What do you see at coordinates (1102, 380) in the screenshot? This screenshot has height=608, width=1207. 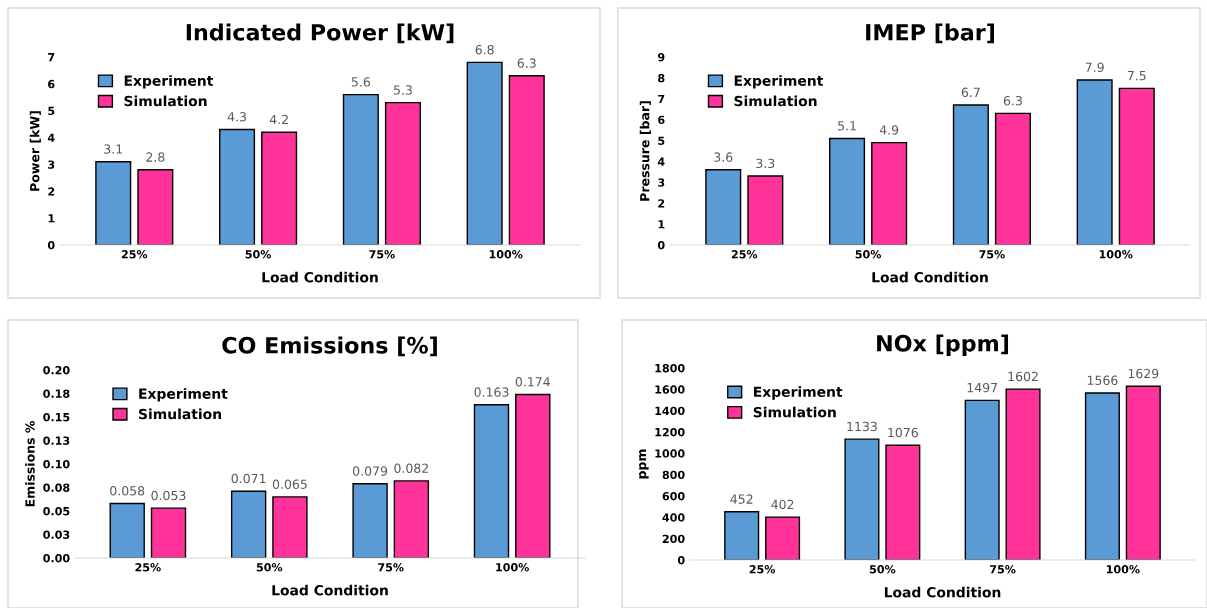 I see `data-label: 1566` at bounding box center [1102, 380].